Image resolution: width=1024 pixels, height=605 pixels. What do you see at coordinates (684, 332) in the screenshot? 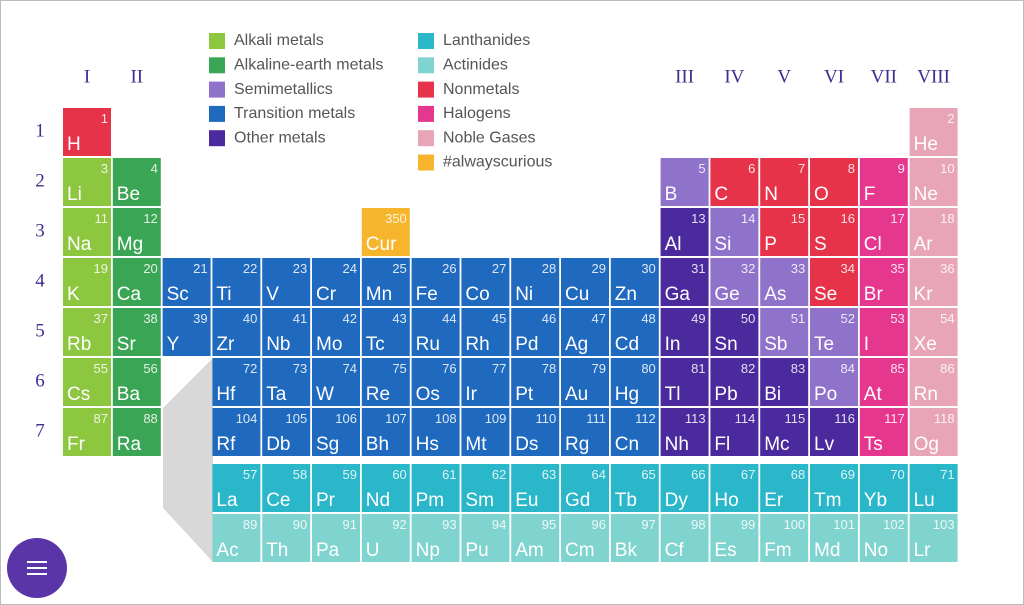
I see `element-cell: 49 In` at bounding box center [684, 332].